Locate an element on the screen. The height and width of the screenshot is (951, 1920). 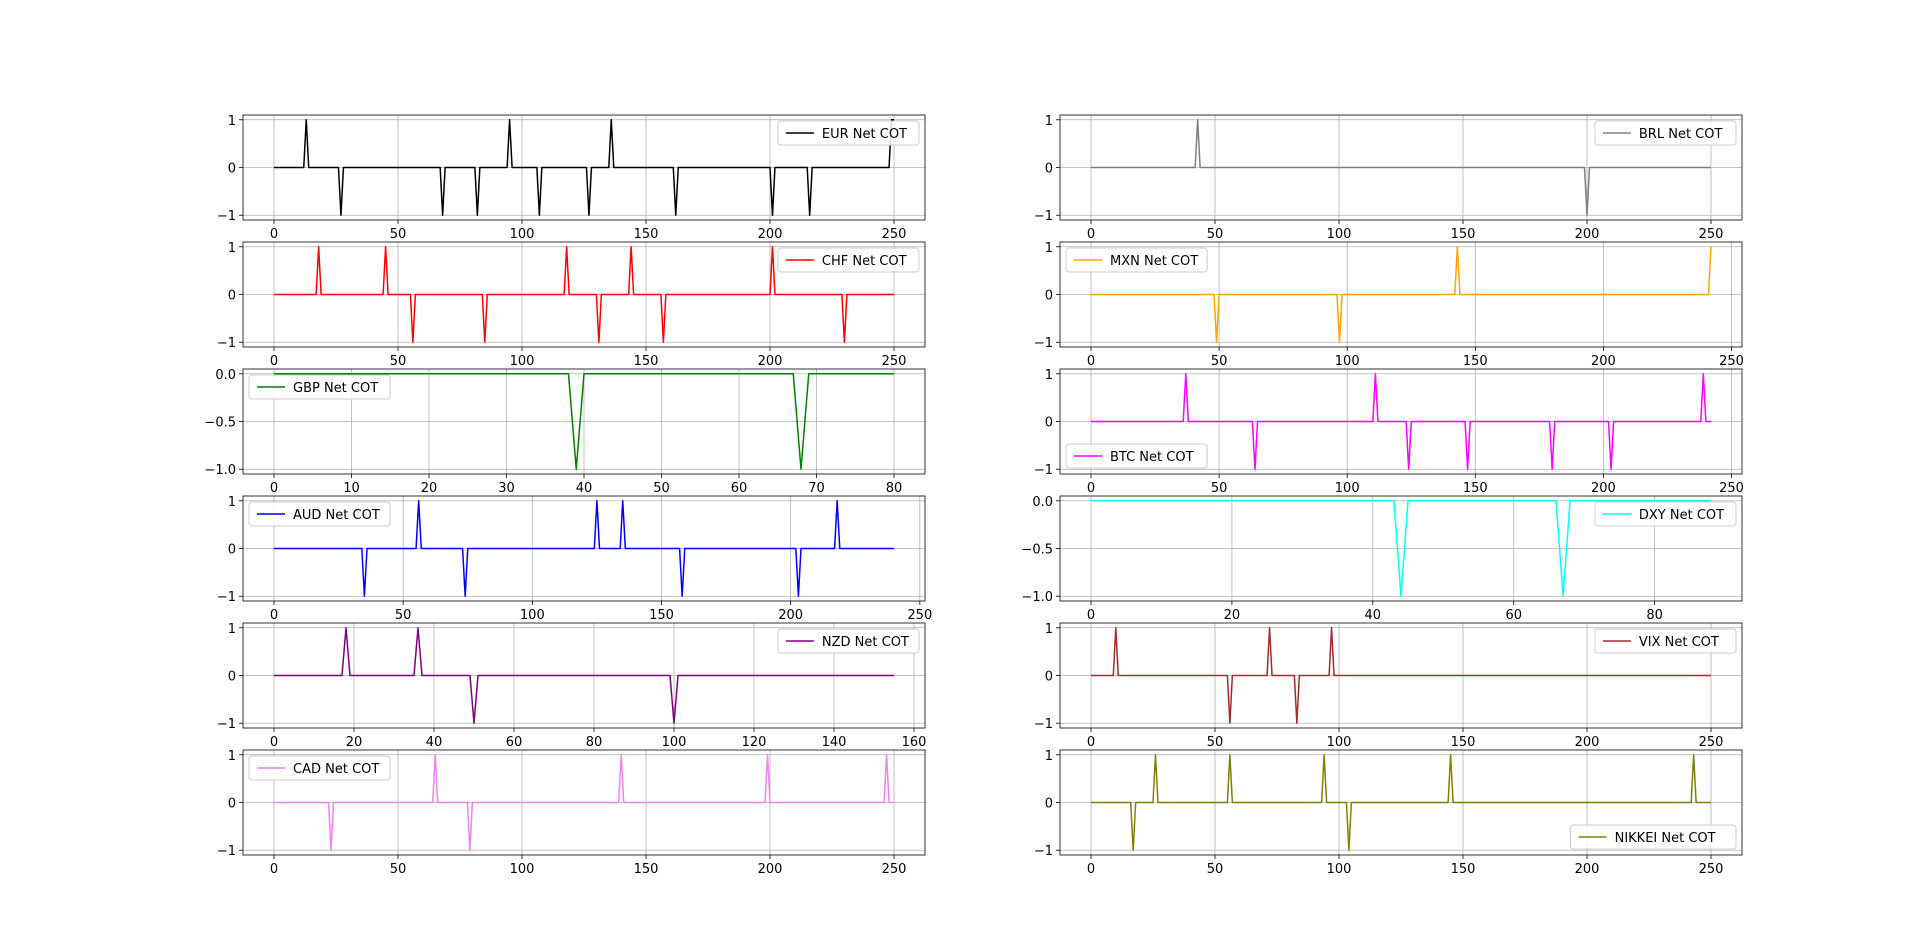
subplot: 0 20 40 60 80 100 120 140 160 −1 0 1 NZD Net COT is located at coordinates (572, 686).